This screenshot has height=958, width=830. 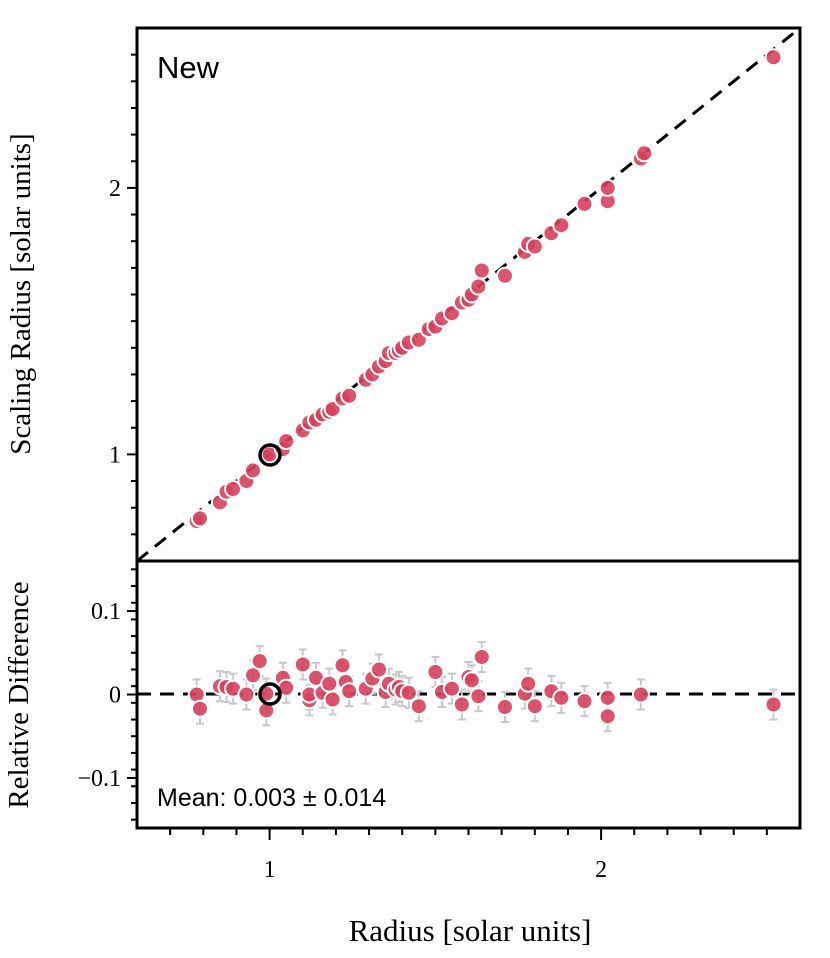 What do you see at coordinates (270, 455) in the screenshot?
I see `reference-point-top` at bounding box center [270, 455].